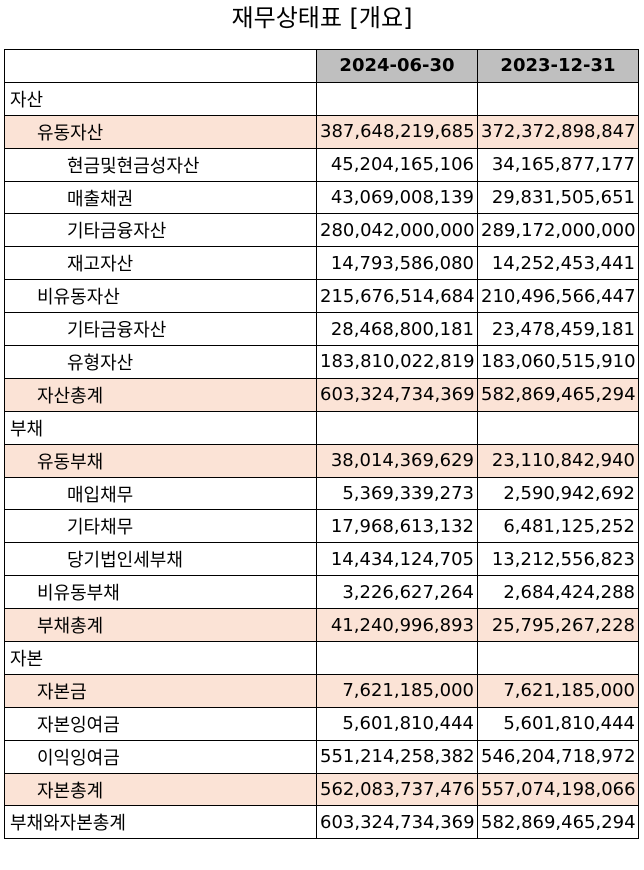 This screenshot has height=870, width=644. What do you see at coordinates (160, 822) in the screenshot?
I see `row-label: 부채와자본총계` at bounding box center [160, 822].